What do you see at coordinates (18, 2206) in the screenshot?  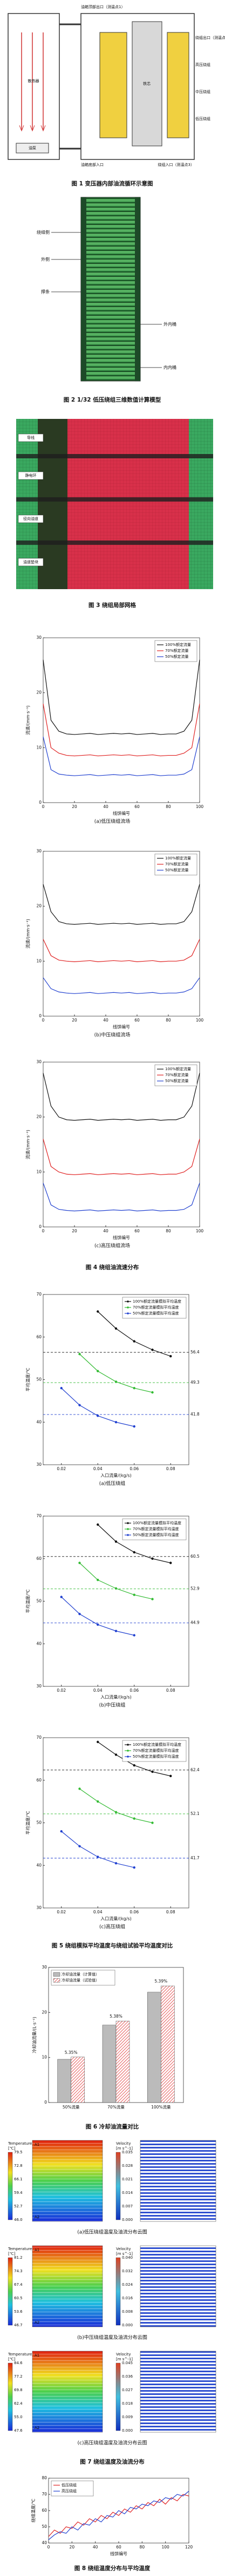 I see `colorbar-tick: 52.7` at bounding box center [18, 2206].